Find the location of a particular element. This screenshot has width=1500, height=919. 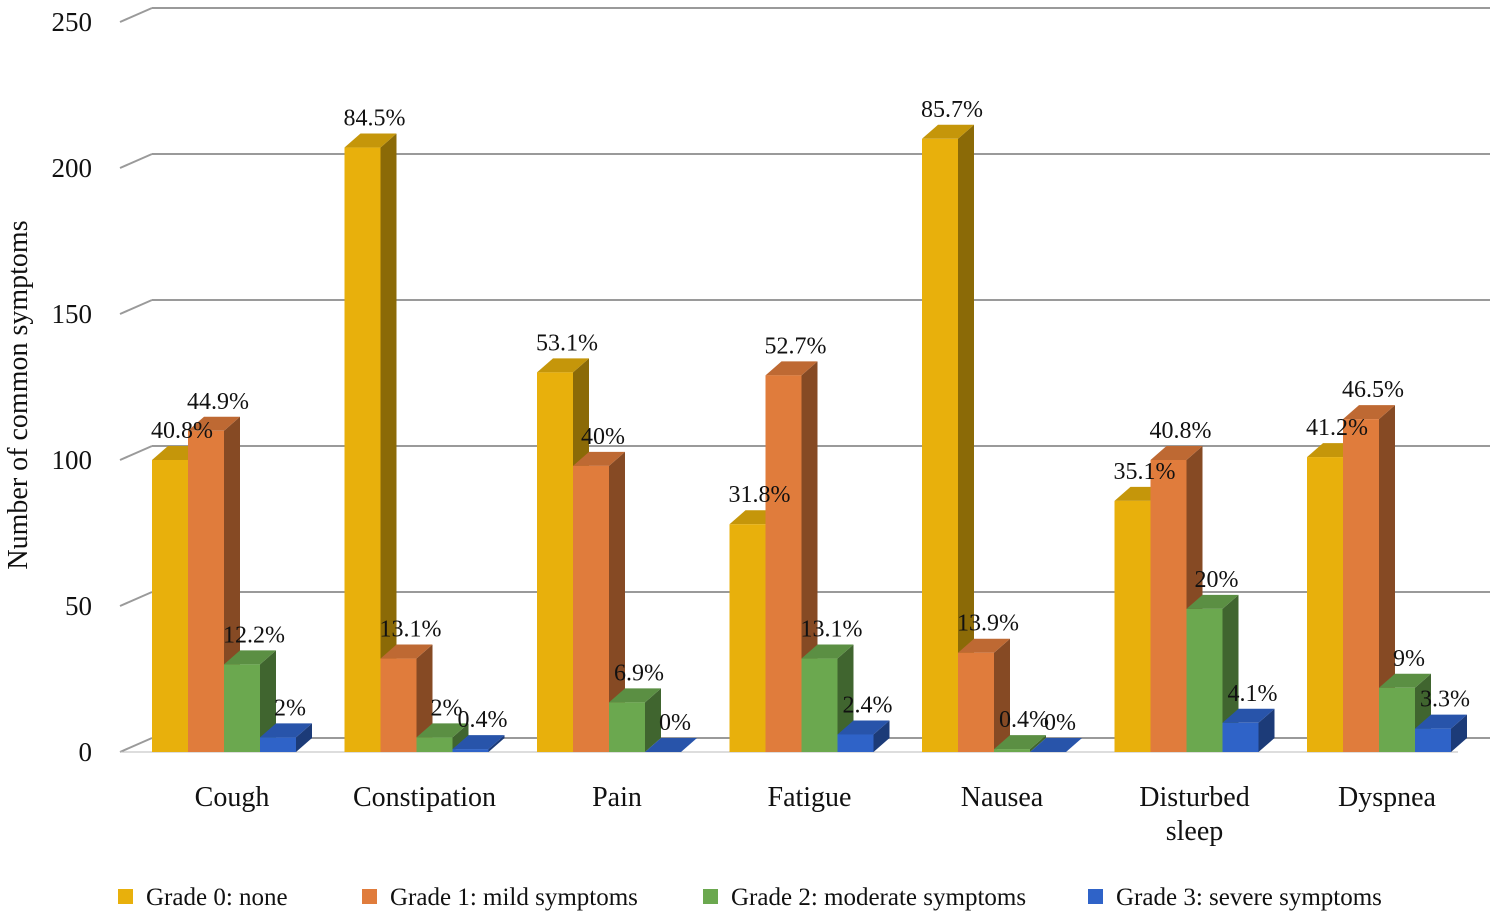

y-tick-label: 100 is located at coordinates (72, 460).